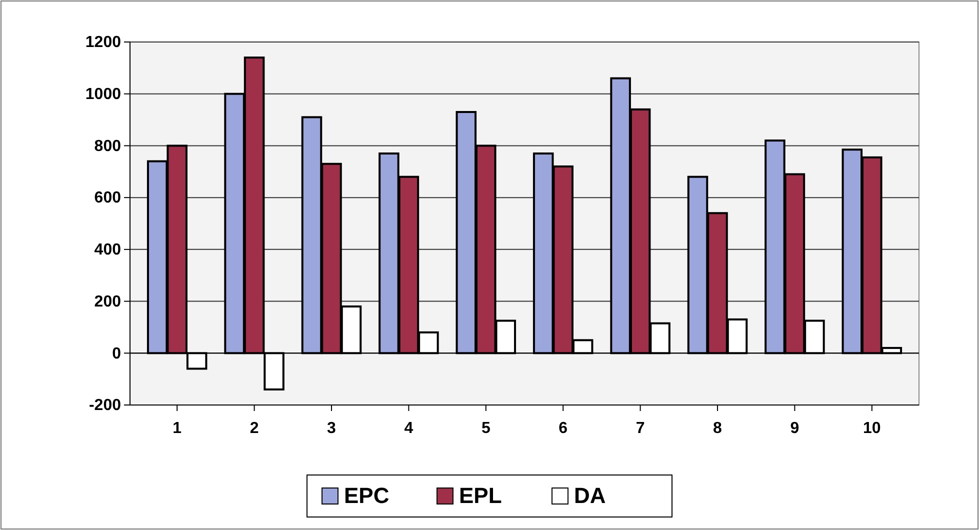  I want to click on x-tick-label: 8, so click(717, 429).